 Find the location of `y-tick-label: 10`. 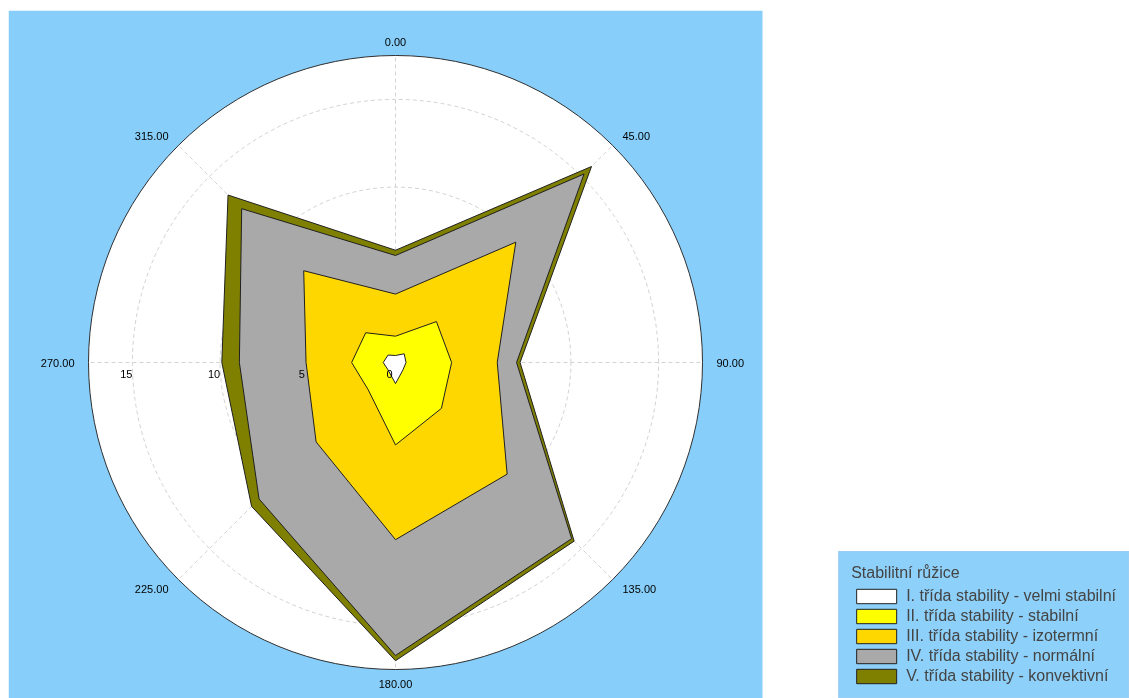

y-tick-label: 10 is located at coordinates (214, 373).